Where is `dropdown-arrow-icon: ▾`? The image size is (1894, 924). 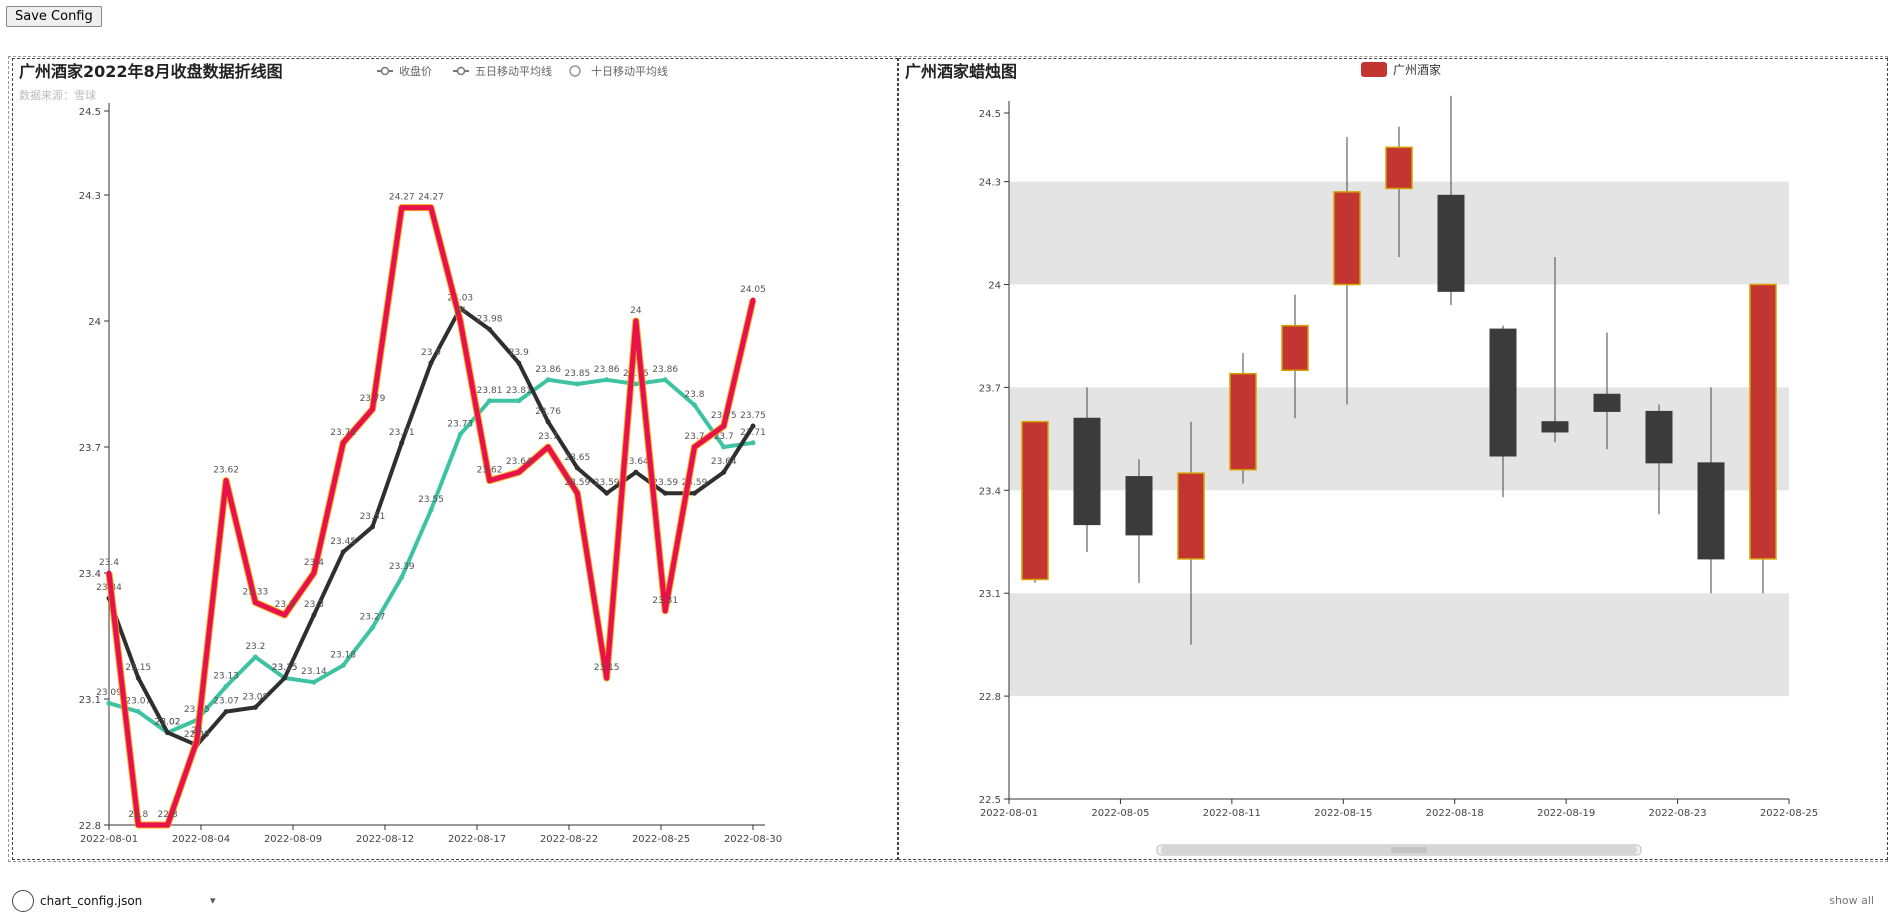
dropdown-arrow-icon: ▾ is located at coordinates (213, 900).